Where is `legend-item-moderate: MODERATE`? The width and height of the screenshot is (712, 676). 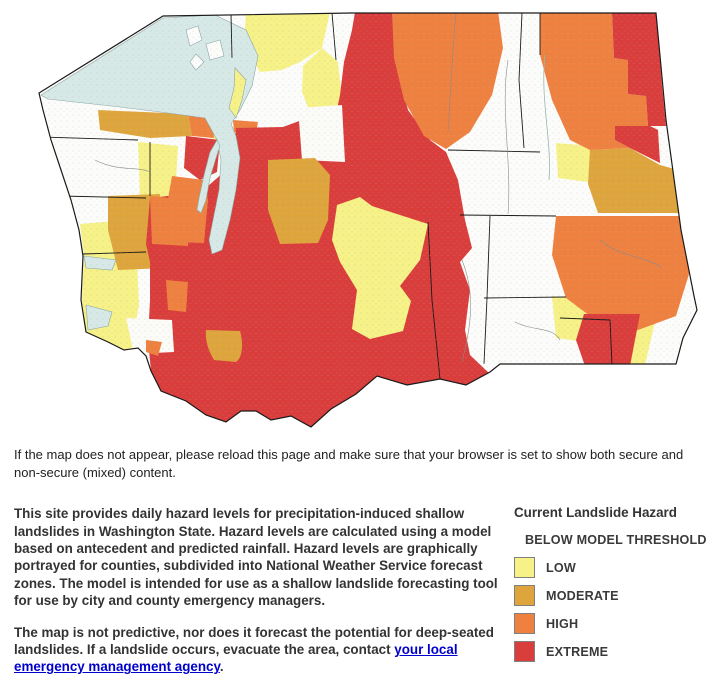 legend-item-moderate: MODERATE is located at coordinates (606, 596).